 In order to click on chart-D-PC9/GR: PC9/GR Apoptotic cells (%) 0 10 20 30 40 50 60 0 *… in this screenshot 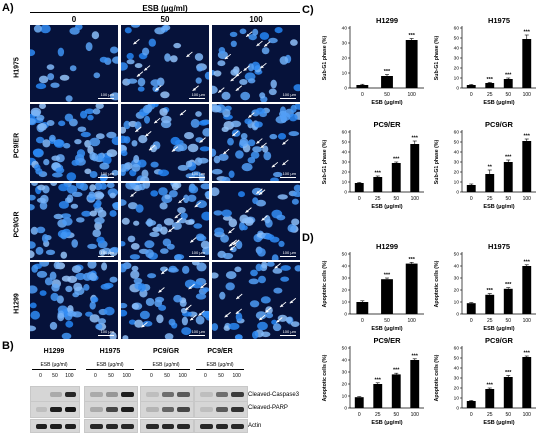, I will do `click(485, 381)`.